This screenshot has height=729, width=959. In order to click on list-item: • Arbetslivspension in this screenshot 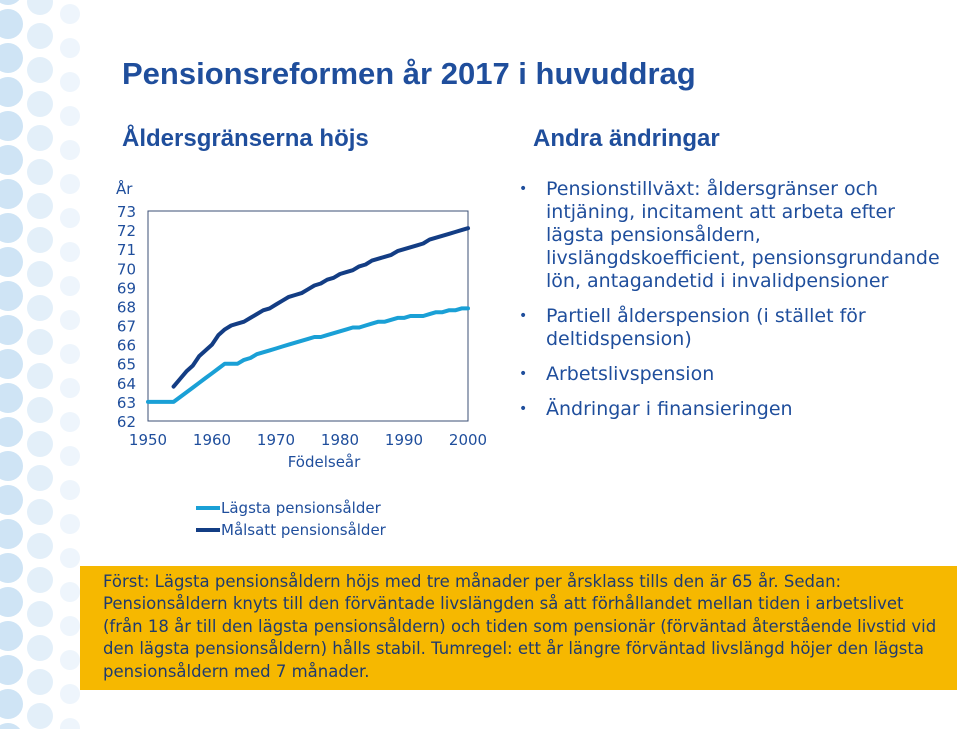, I will do `click(736, 374)`.